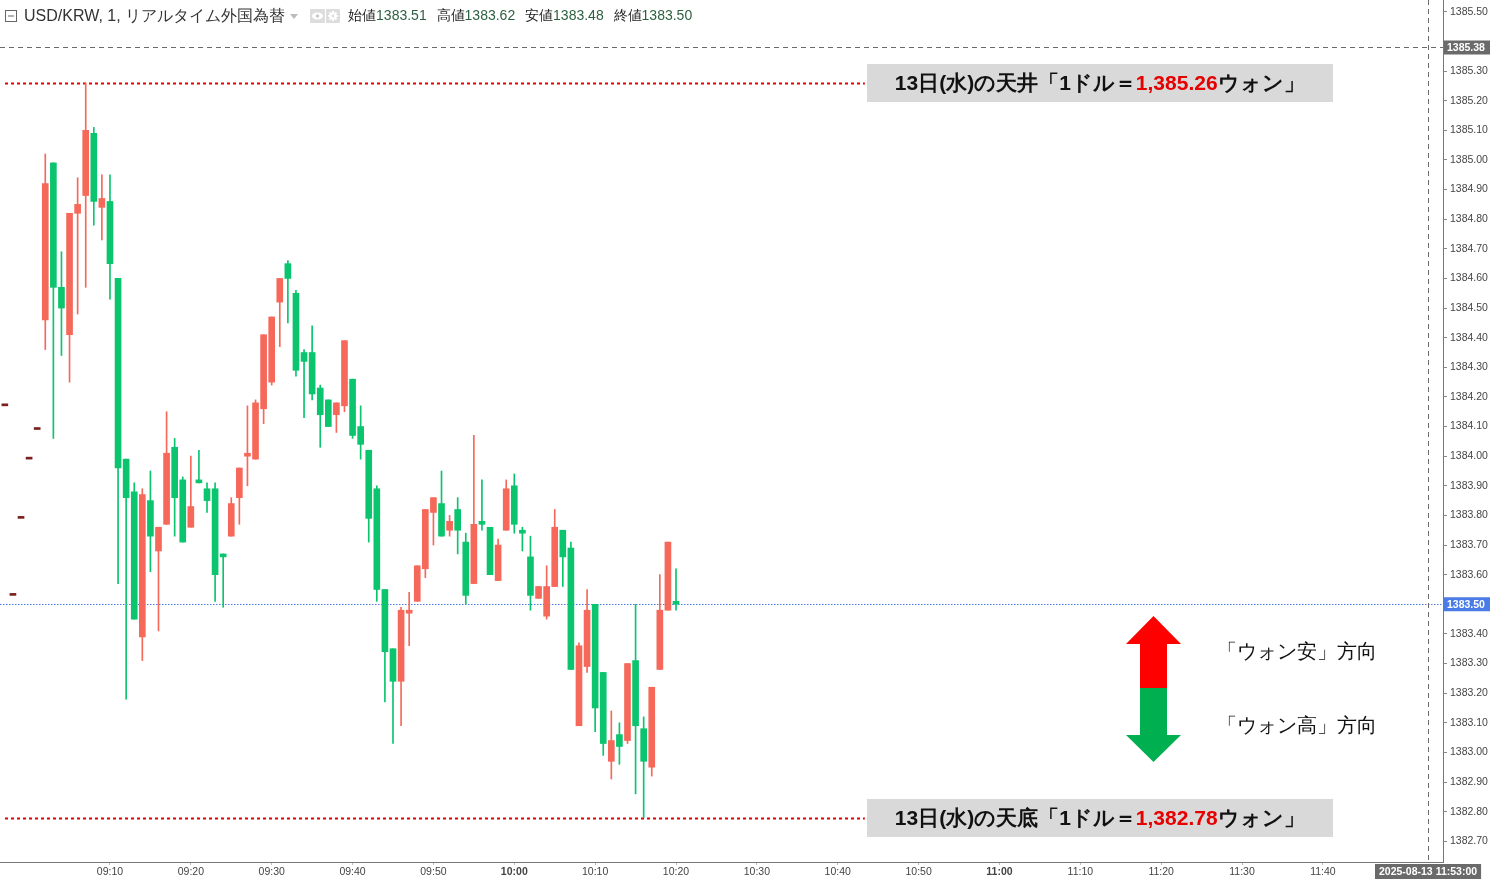 The height and width of the screenshot is (879, 1490). Describe the element at coordinates (1469, 188) in the screenshot. I see `y-tick-label: 1384.90` at that location.